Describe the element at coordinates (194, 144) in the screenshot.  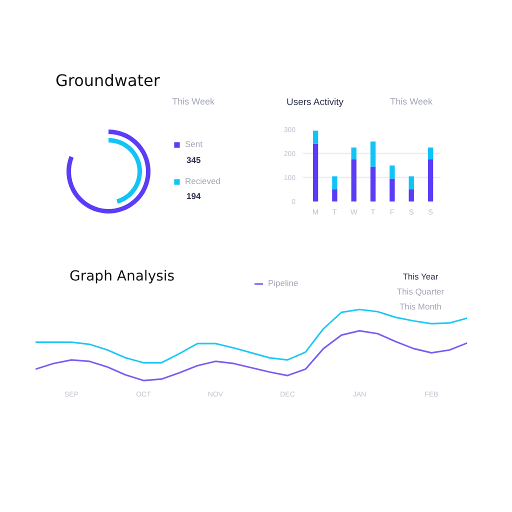
I see `legend-label: Sent` at that location.